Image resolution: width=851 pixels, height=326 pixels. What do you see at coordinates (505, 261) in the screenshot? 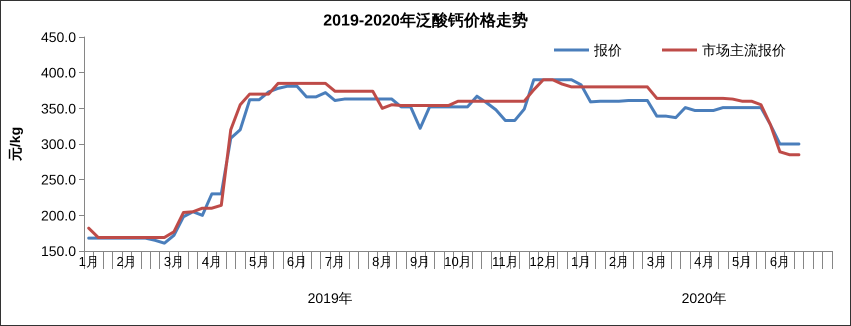
I see `x-tick-label: 11月` at bounding box center [505, 261].